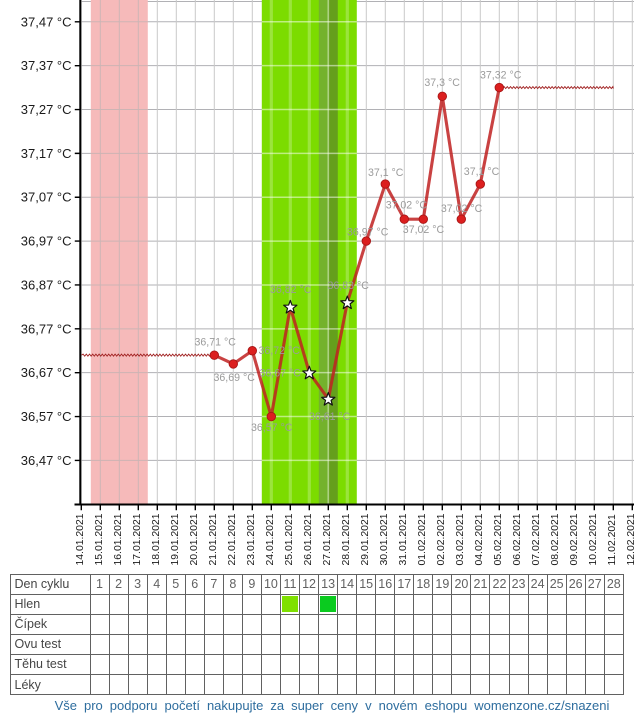 Image resolution: width=640 pixels, height=720 pixels. I want to click on svg-text: 06.02.2021, so click(517, 539).